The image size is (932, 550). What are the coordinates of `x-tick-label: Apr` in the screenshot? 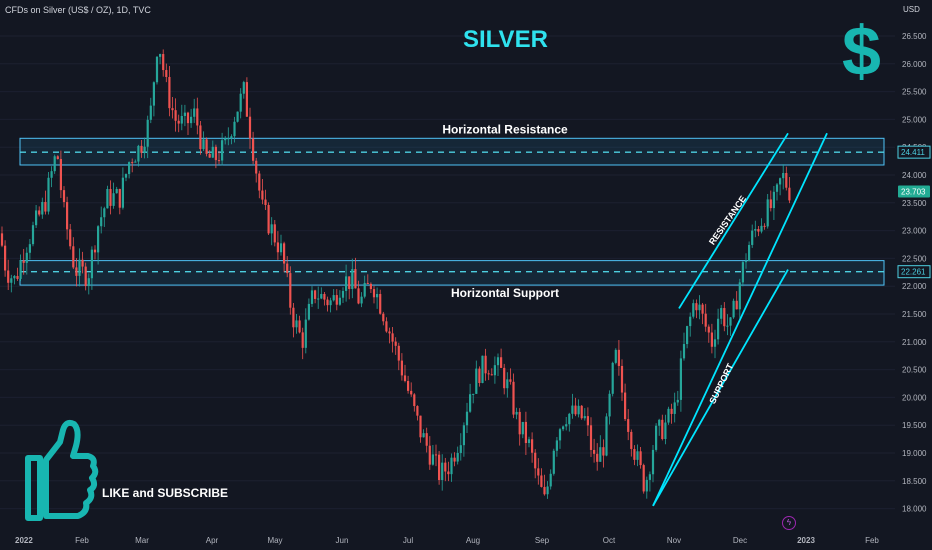 It's located at (212, 540).